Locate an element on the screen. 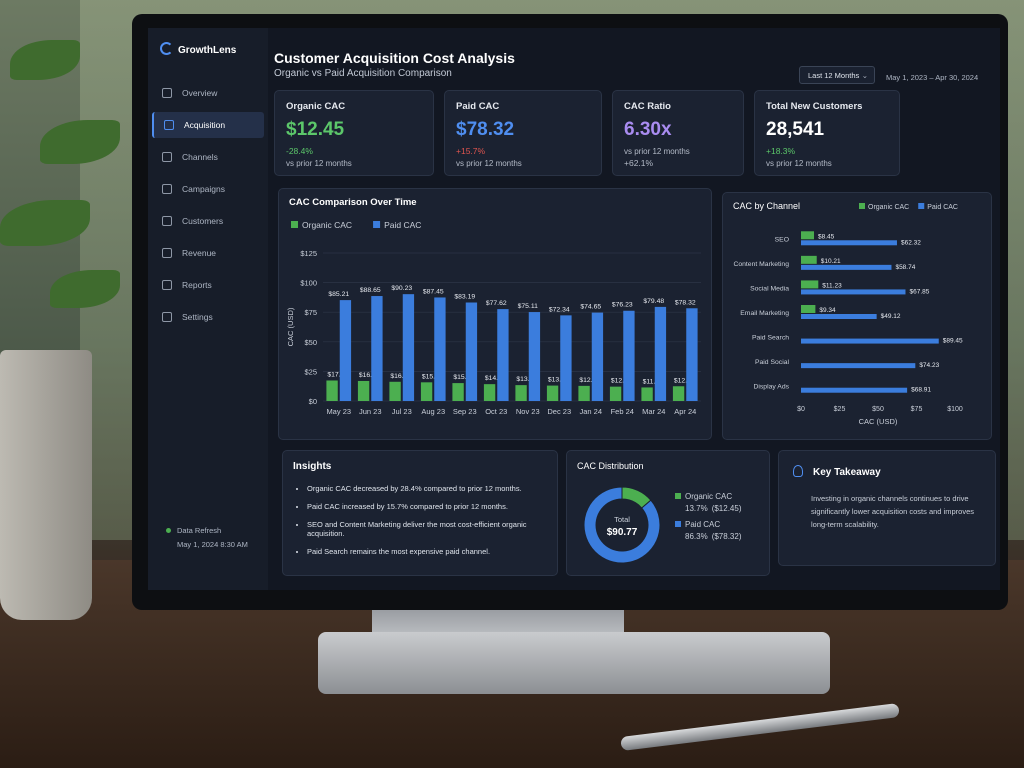 Image resolution: width=1024 pixels, height=768 pixels. nav-label: Acquisition is located at coordinates (205, 125).